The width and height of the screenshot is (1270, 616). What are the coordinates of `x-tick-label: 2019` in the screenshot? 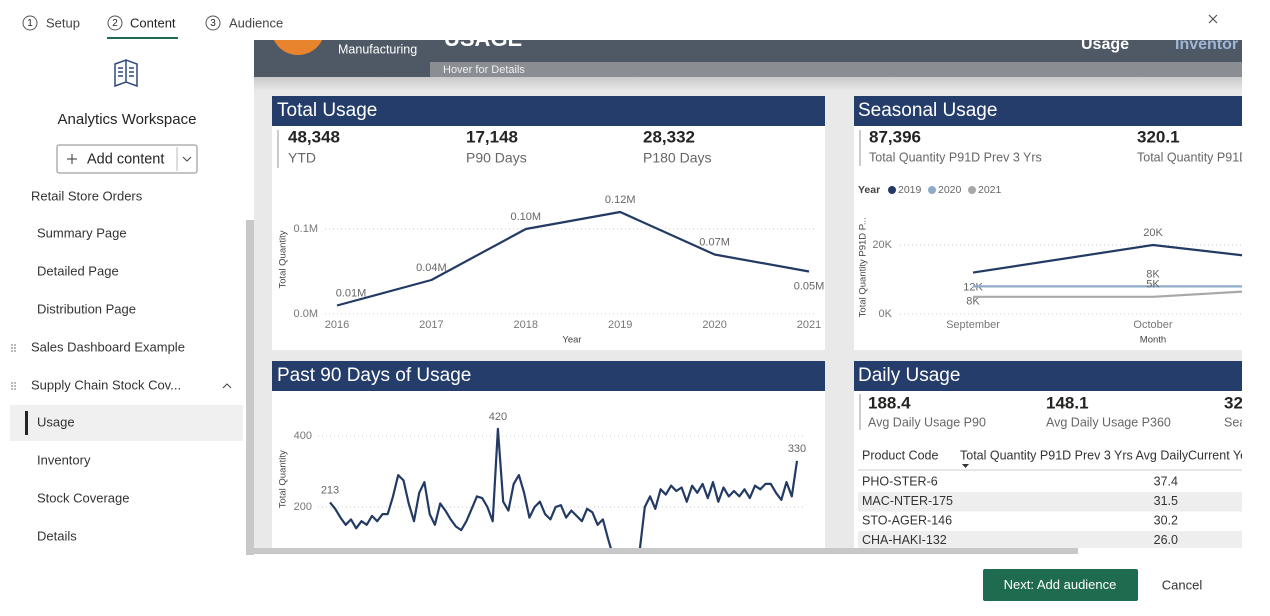 It's located at (620, 325).